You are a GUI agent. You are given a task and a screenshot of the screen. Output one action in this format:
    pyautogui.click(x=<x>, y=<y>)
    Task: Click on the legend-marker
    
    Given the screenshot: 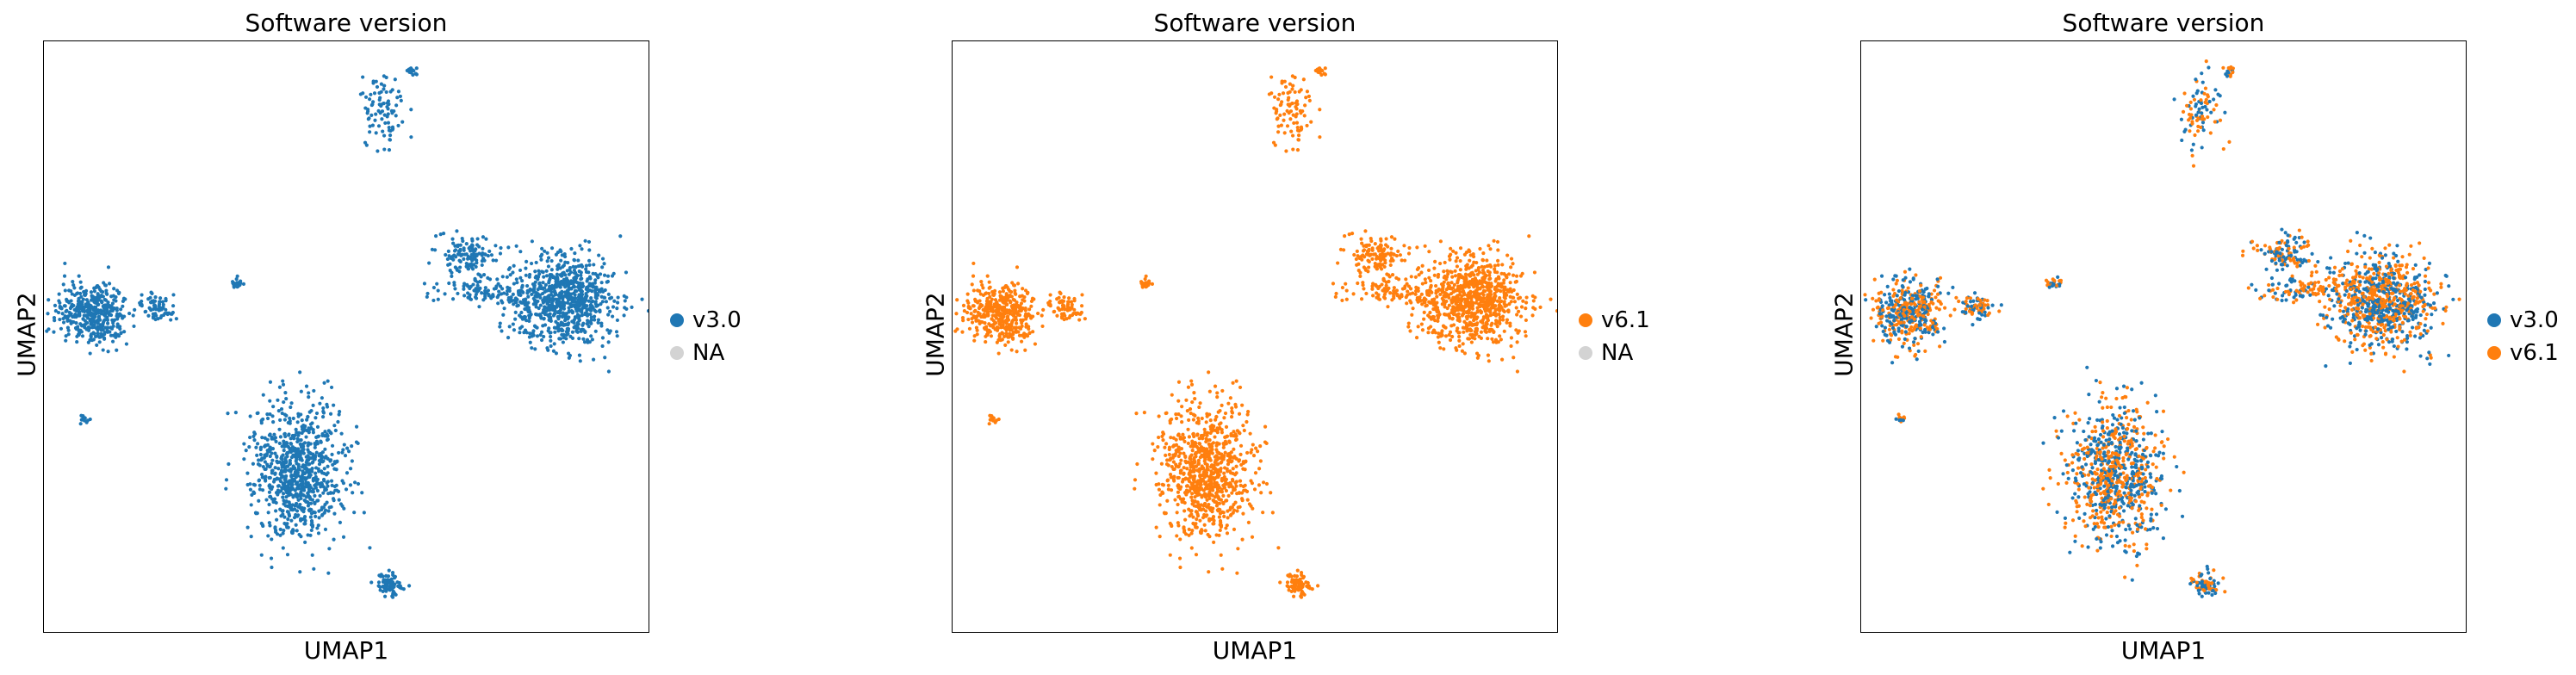 What is the action you would take?
    pyautogui.click(x=677, y=353)
    